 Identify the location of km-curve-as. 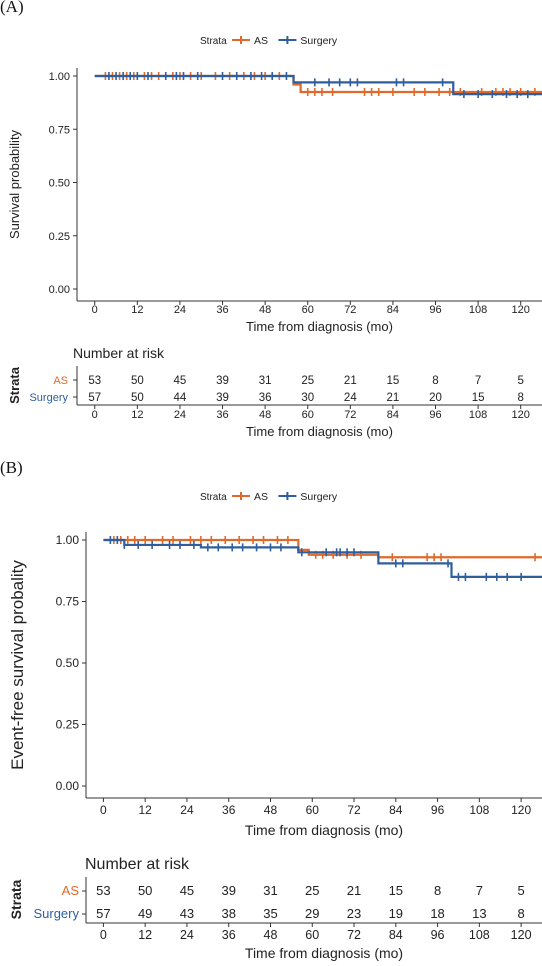
(318, 84).